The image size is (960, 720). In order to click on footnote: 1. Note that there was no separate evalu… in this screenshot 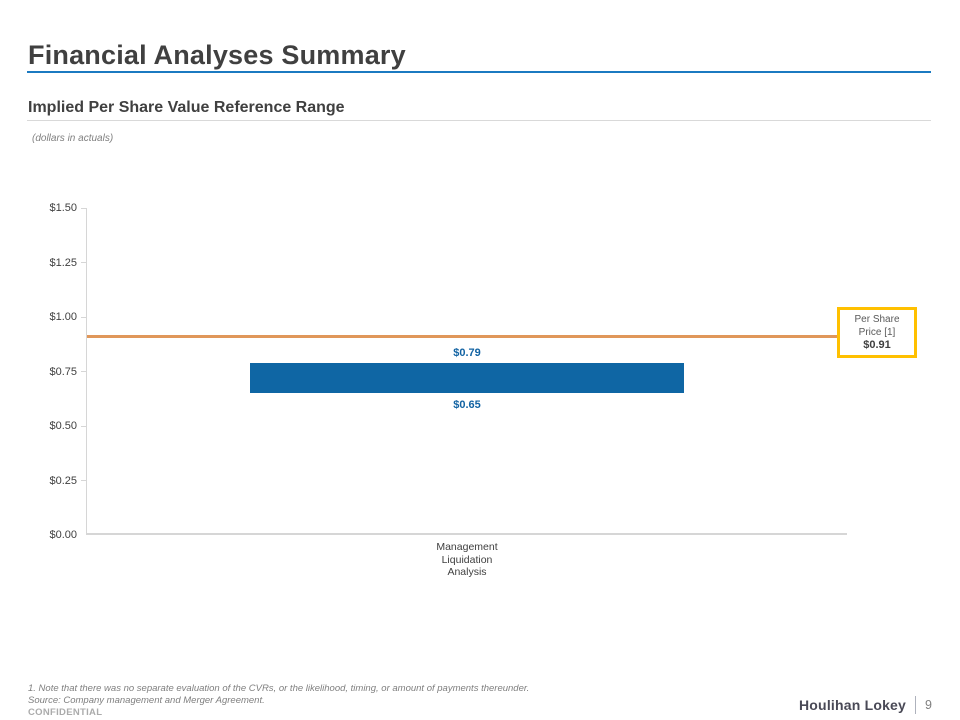, I will do `click(279, 688)`.